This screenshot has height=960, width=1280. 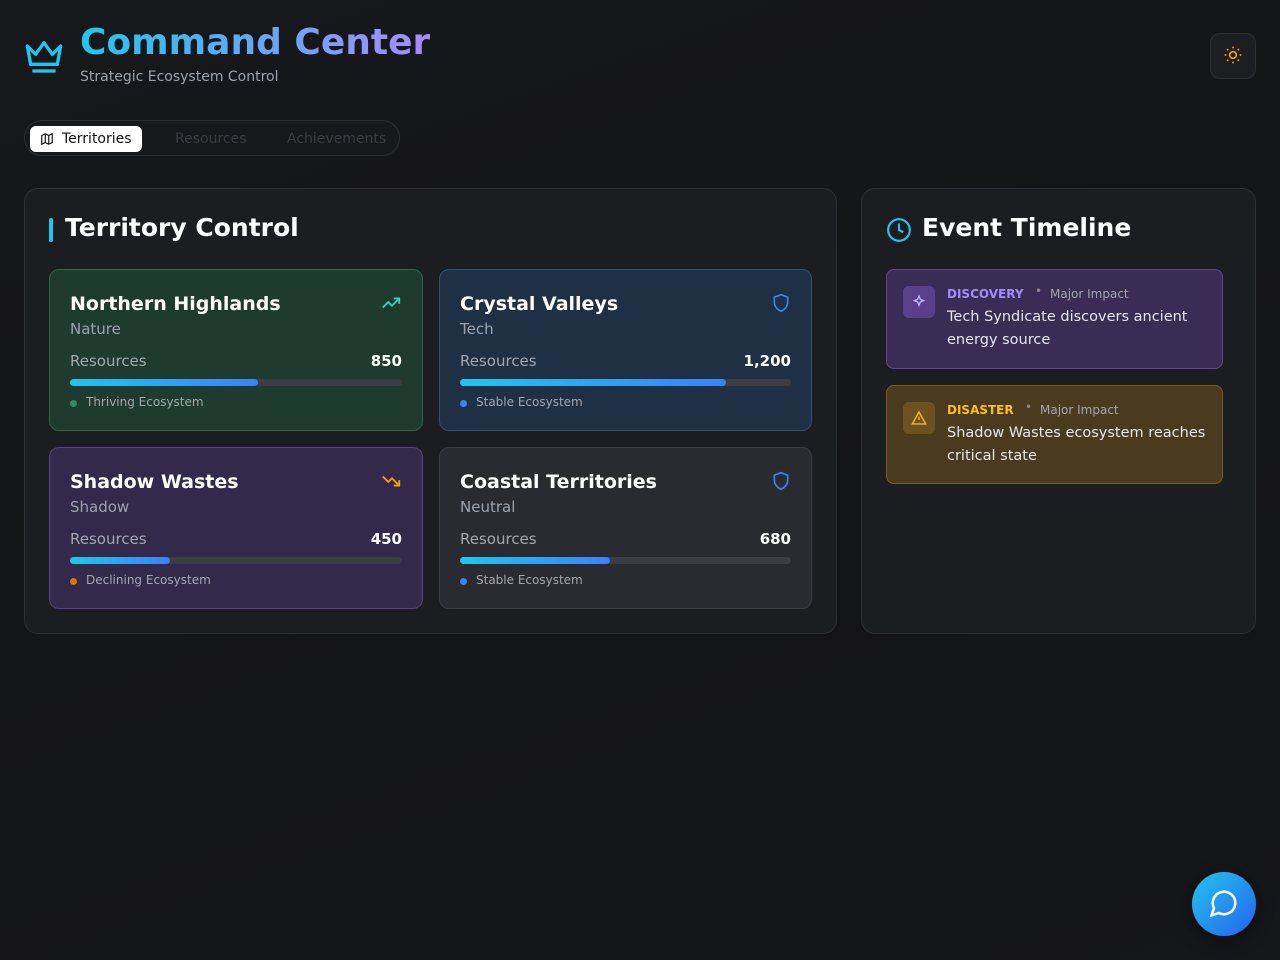 What do you see at coordinates (175, 304) in the screenshot?
I see `territory-name: Northern Highlands` at bounding box center [175, 304].